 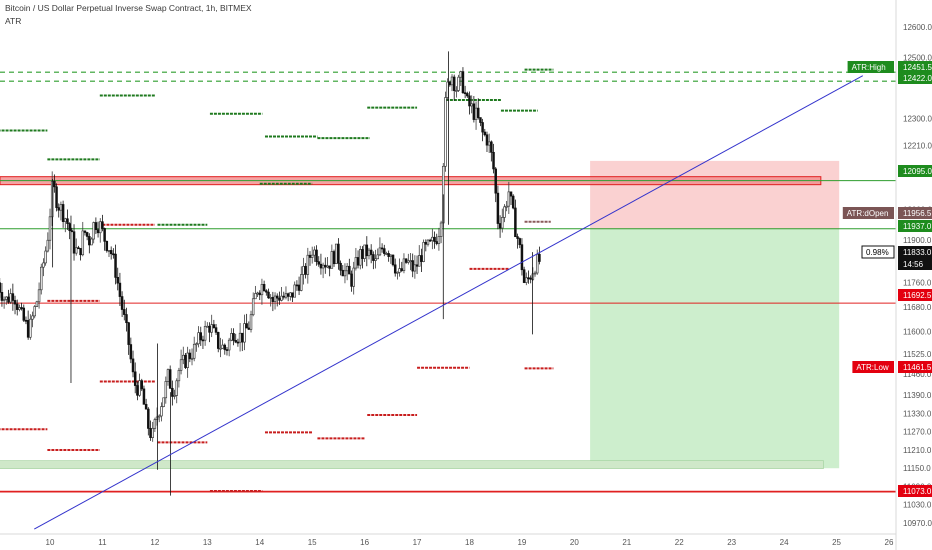 What do you see at coordinates (917, 171) in the screenshot?
I see `price-tag-value: 12095.0` at bounding box center [917, 171].